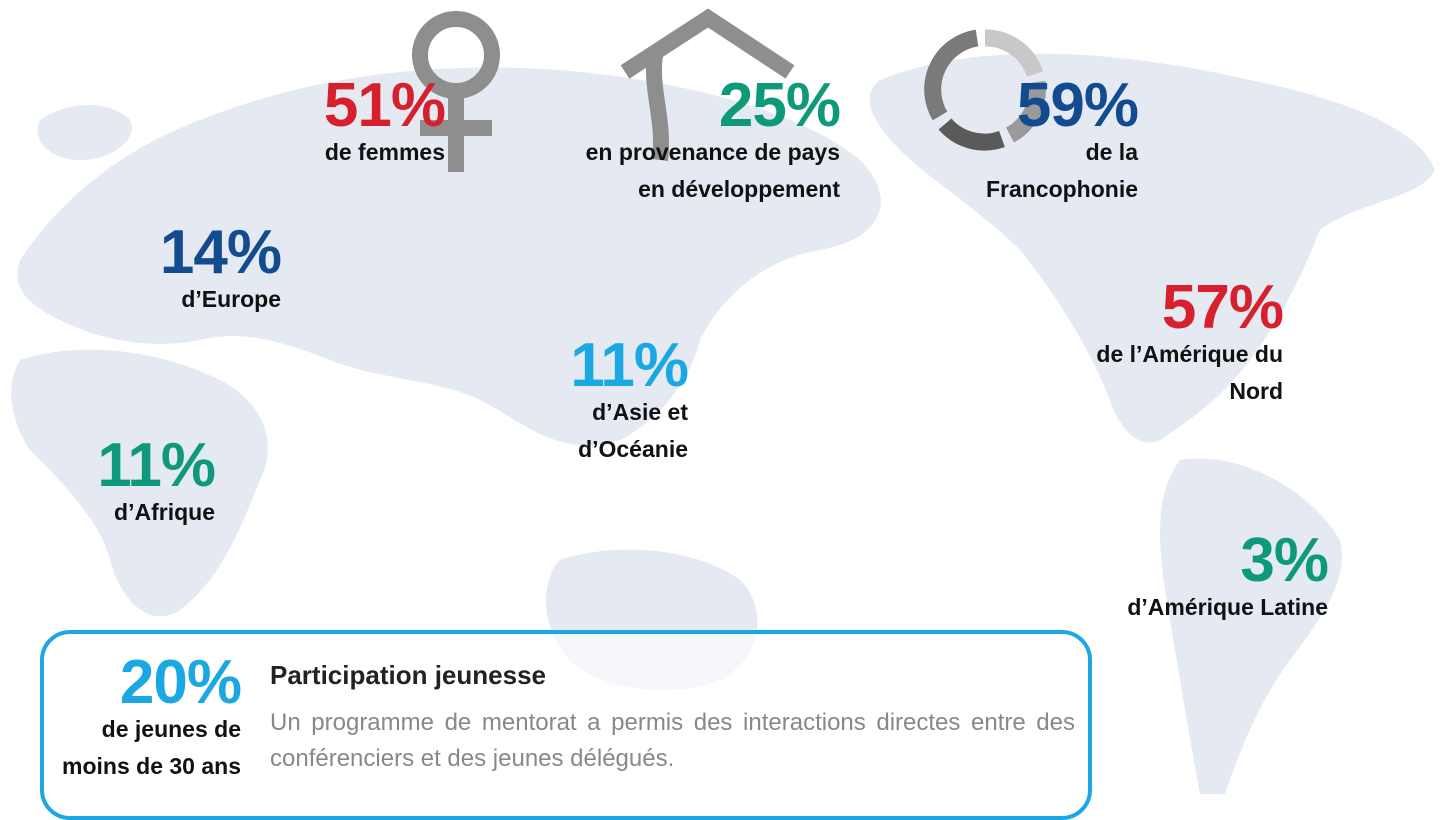 This screenshot has height=820, width=1441. I want to click on stat-label: de l’Amérique du, so click(1189, 354).